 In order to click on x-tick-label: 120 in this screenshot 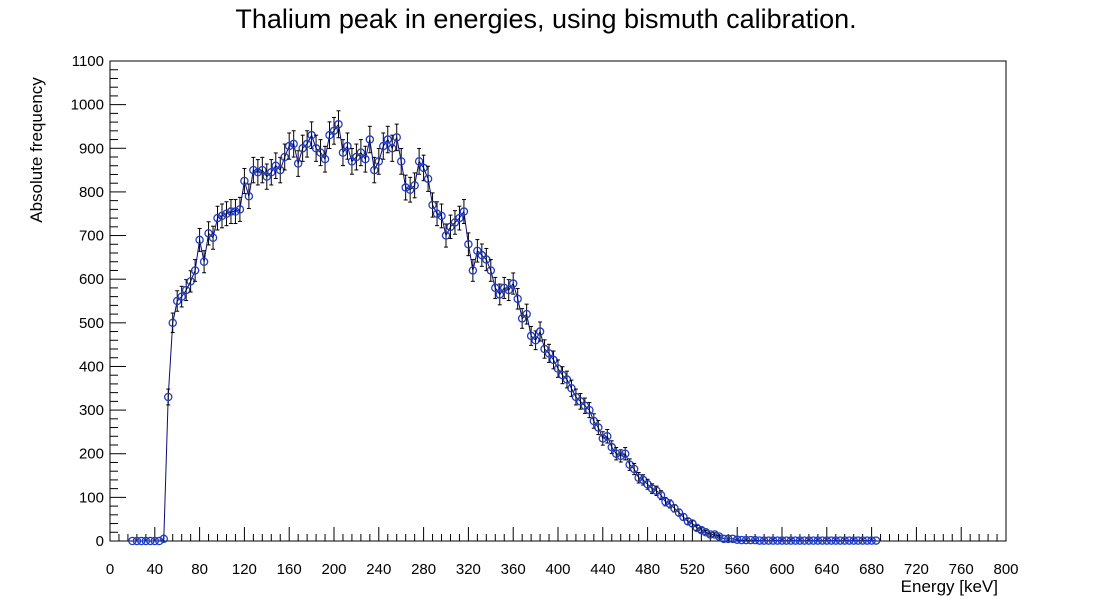, I will do `click(244, 569)`.